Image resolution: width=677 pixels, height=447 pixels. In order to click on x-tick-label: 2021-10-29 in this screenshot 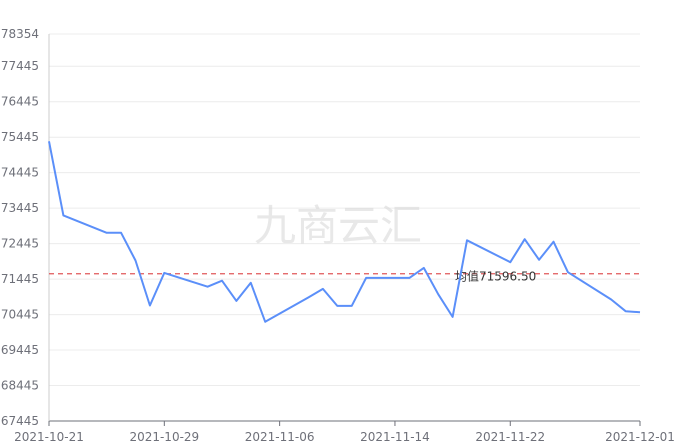, I will do `click(164, 437)`.